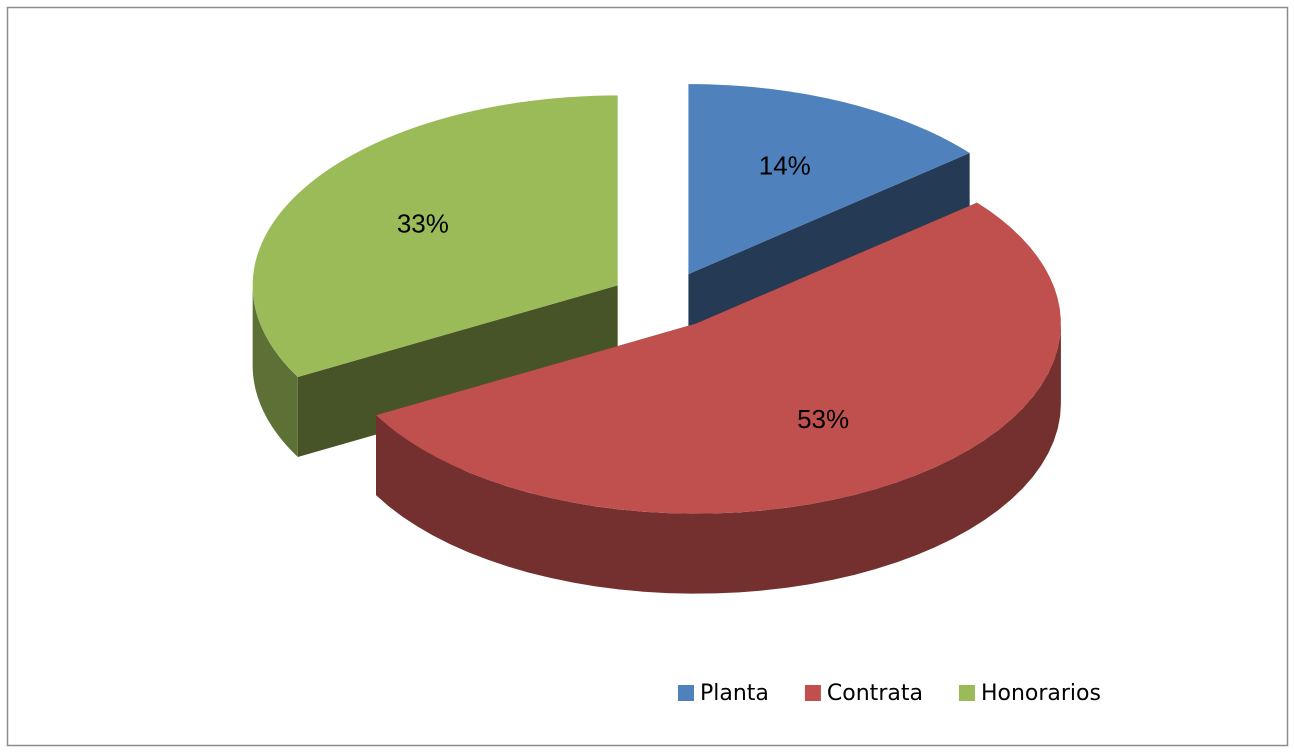  What do you see at coordinates (423, 223) in the screenshot?
I see `data-label: 33%` at bounding box center [423, 223].